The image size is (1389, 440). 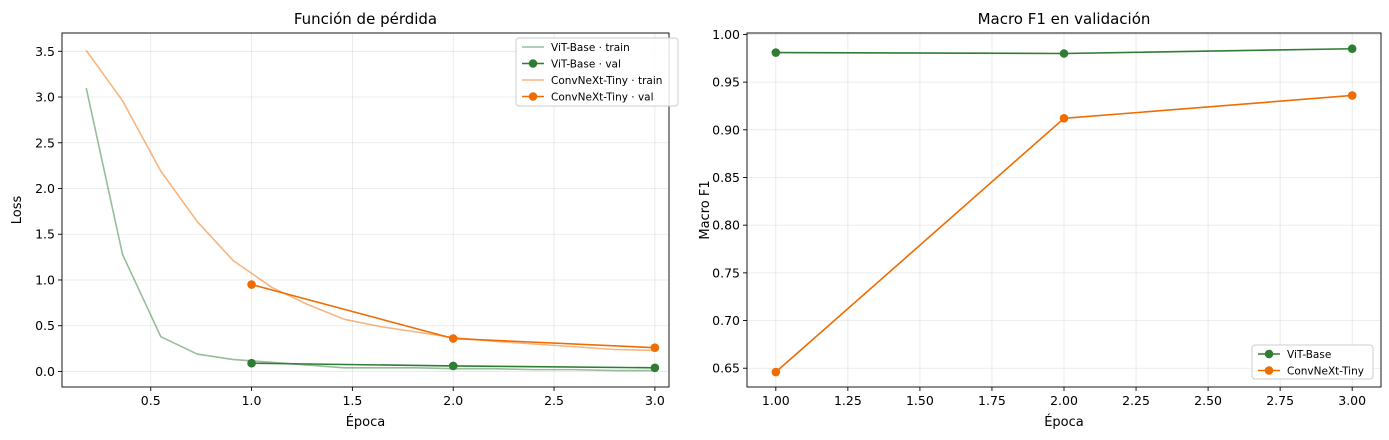 I want to click on x-tick-label: 3.00, so click(x=1352, y=400).